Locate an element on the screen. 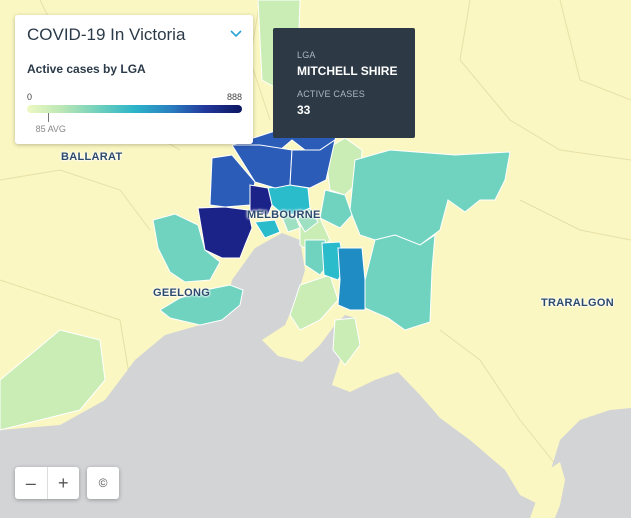 The width and height of the screenshot is (631, 518). lga-blue-mid is located at coordinates (351, 279).